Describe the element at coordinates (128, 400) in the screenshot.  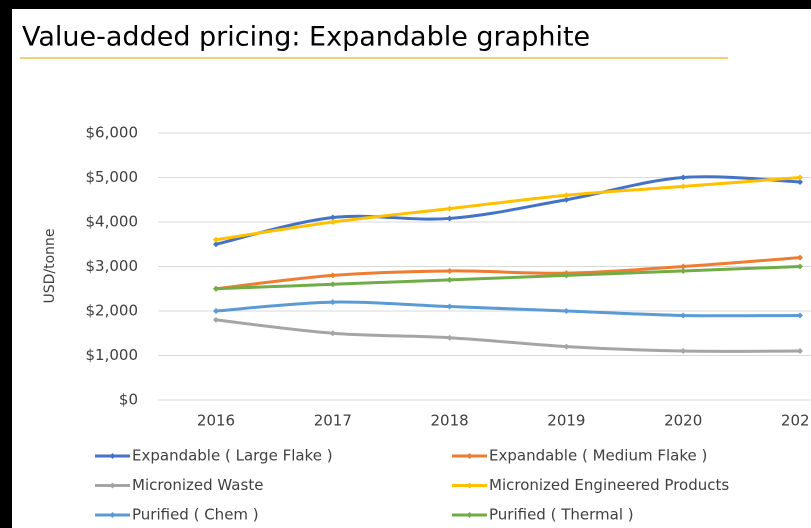
I see `y-tick-label: $0` at that location.